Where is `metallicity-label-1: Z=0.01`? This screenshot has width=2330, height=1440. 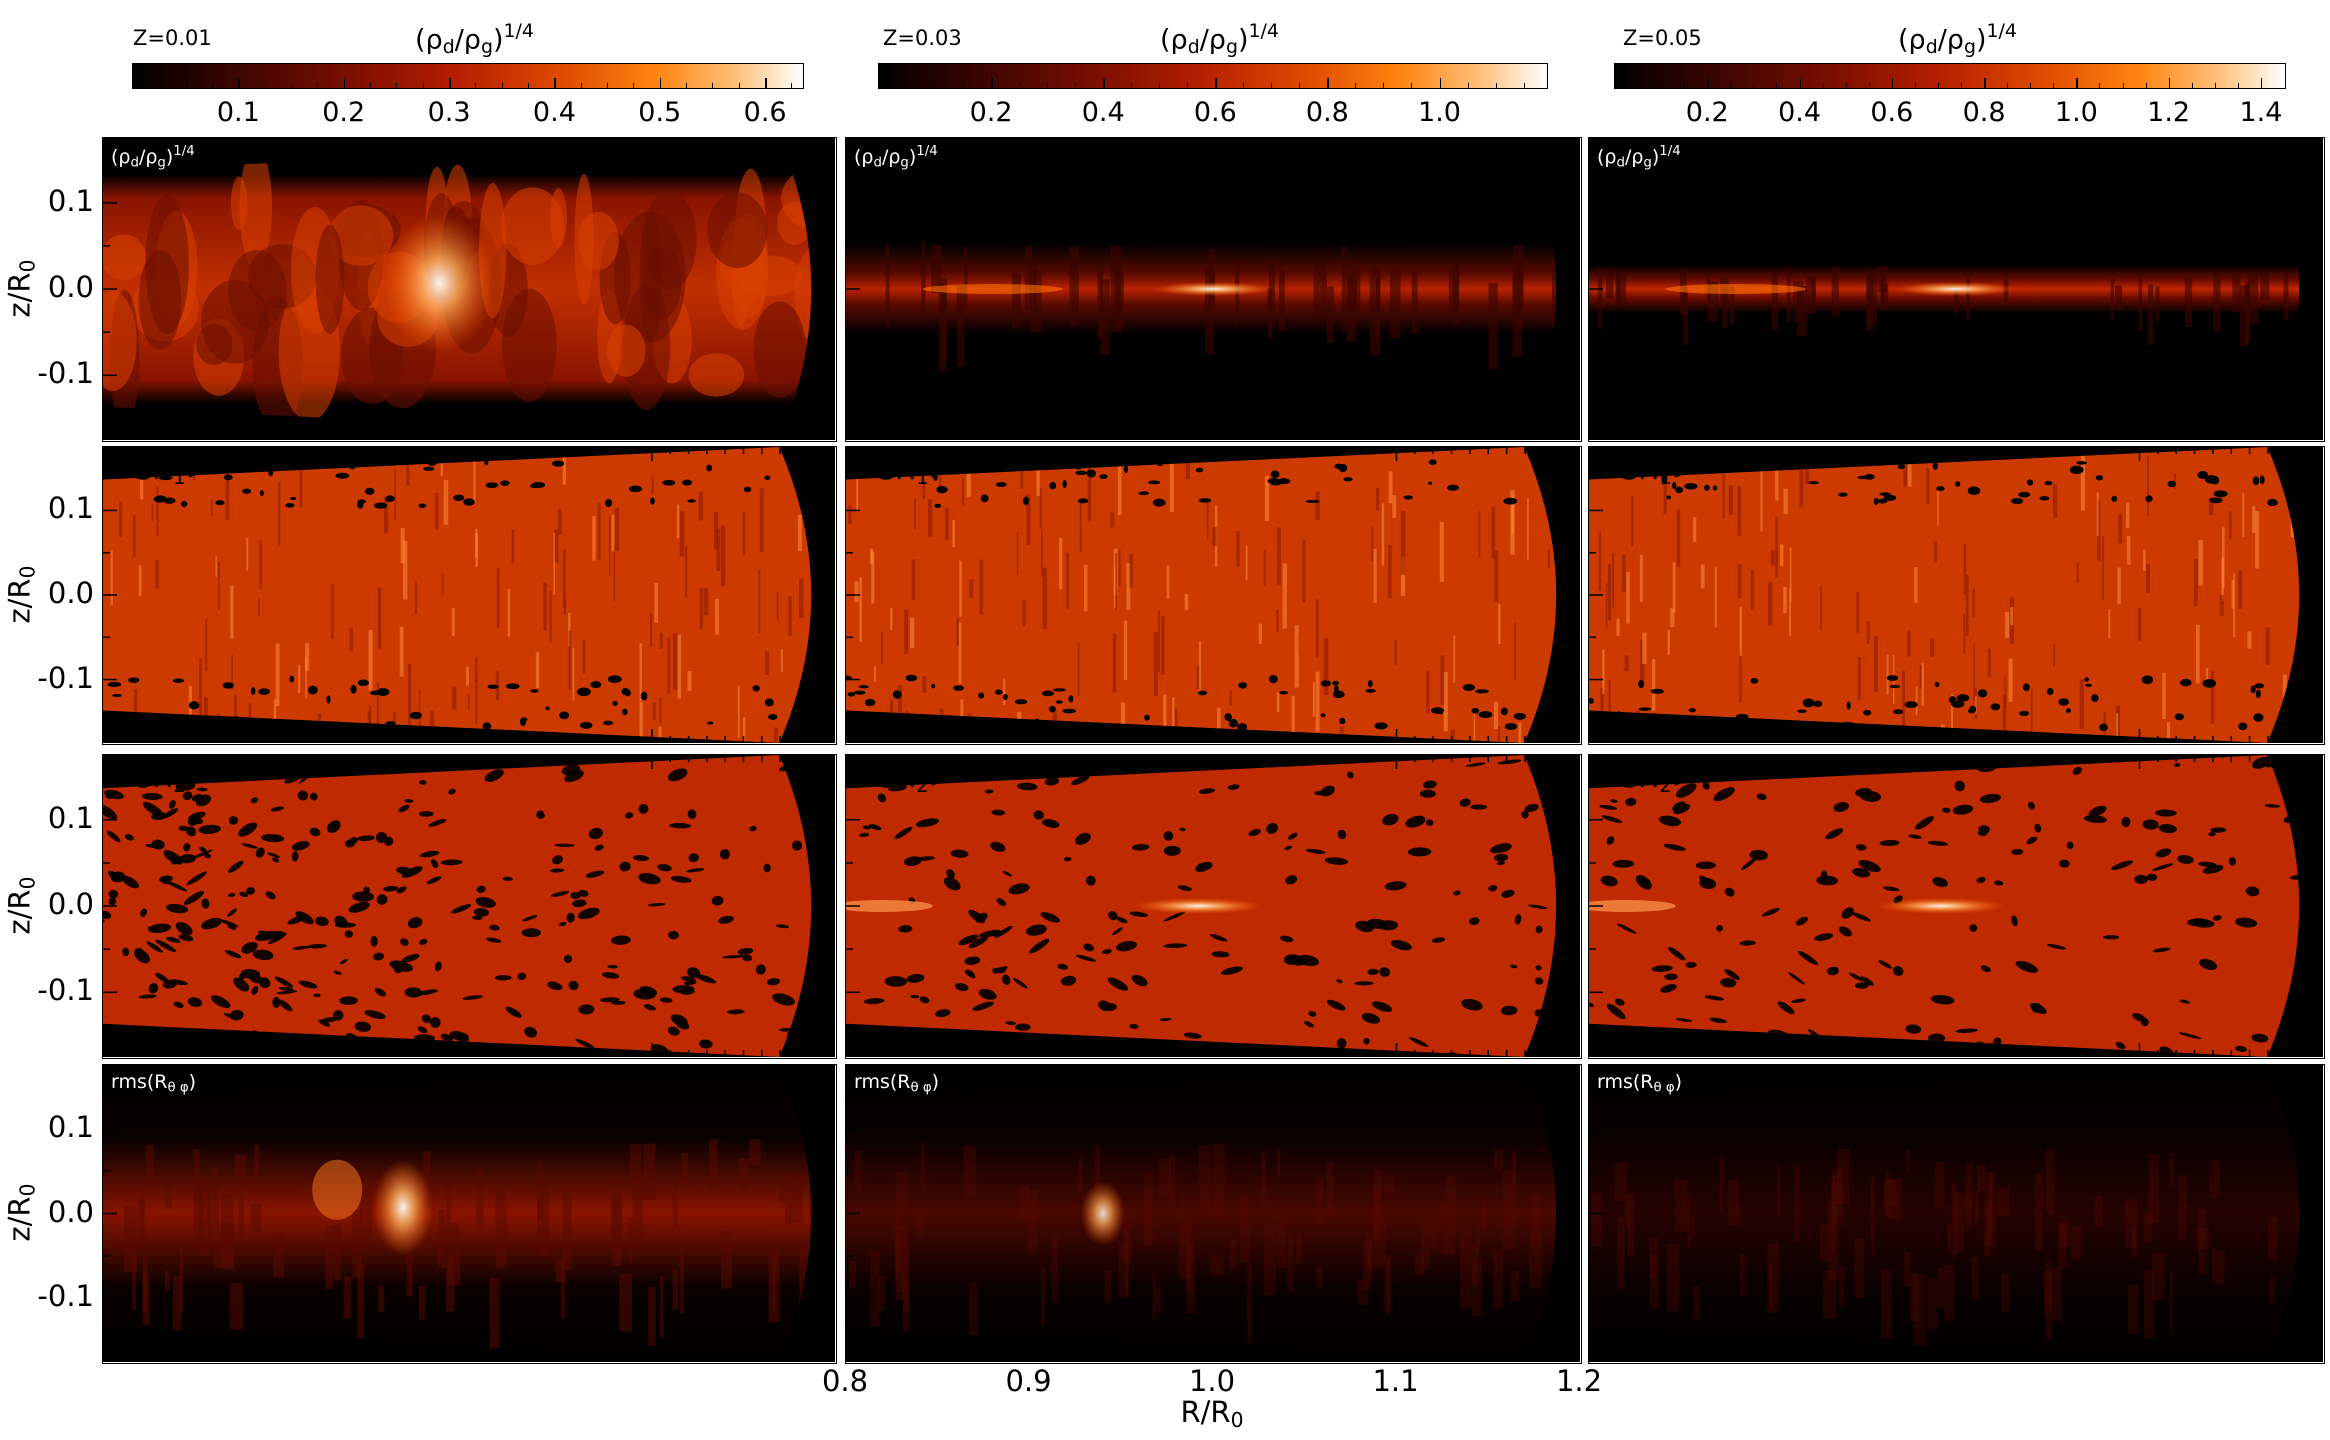 metallicity-label-1: Z=0.01 is located at coordinates (172, 38).